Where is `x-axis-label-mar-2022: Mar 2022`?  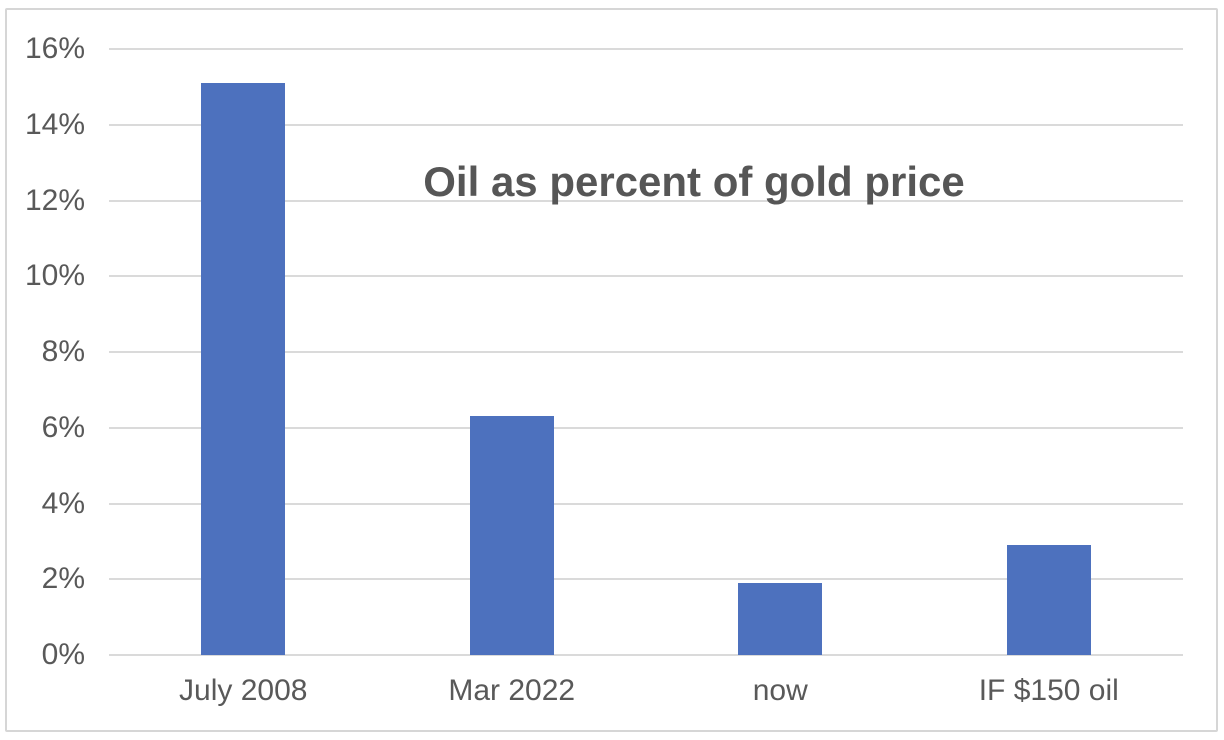 x-axis-label-mar-2022: Mar 2022 is located at coordinates (512, 690).